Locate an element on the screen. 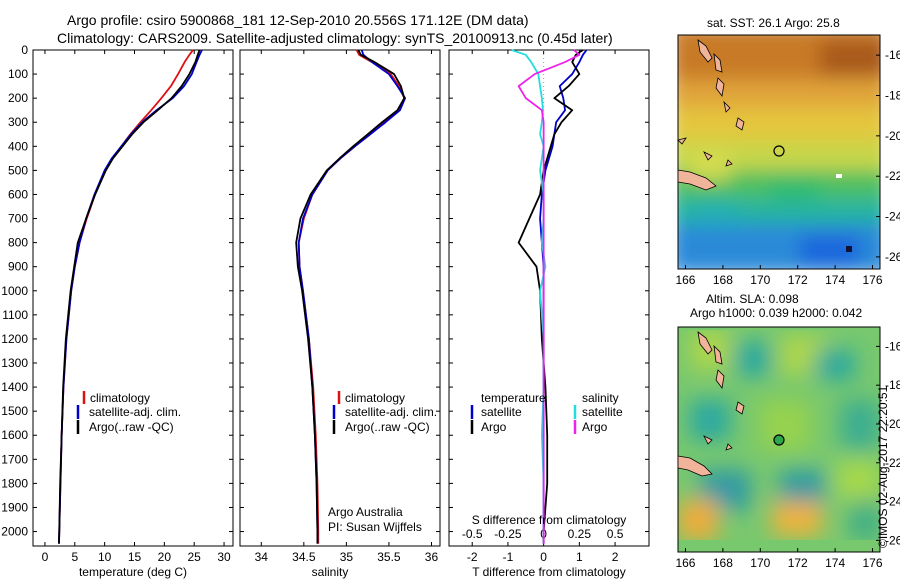  legend-S-satellite: satellite is located at coordinates (602, 412).